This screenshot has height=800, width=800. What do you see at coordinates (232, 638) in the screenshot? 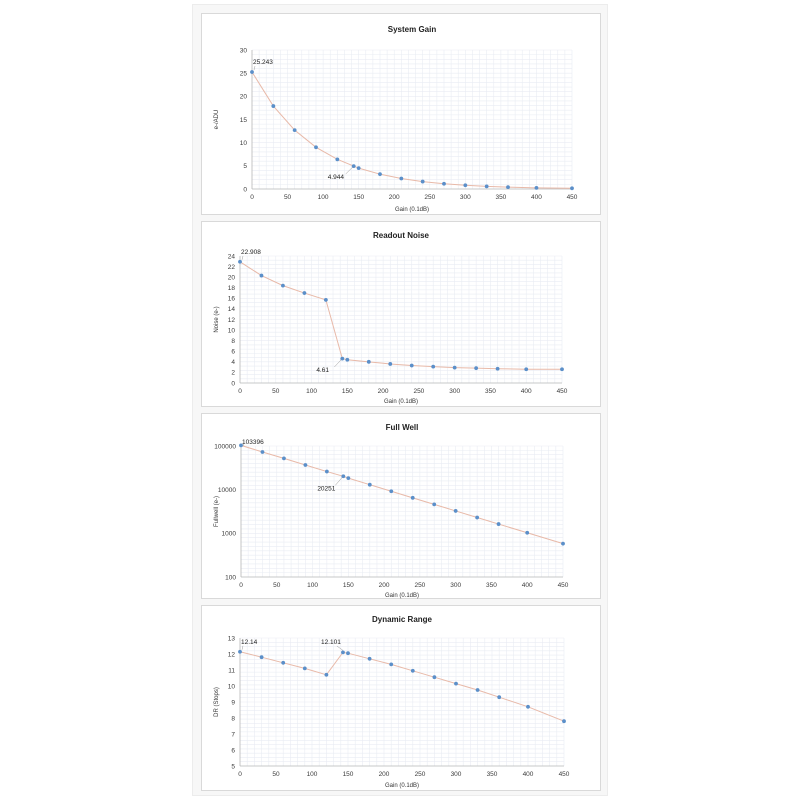
I see `y-tick-label: 13` at bounding box center [232, 638].